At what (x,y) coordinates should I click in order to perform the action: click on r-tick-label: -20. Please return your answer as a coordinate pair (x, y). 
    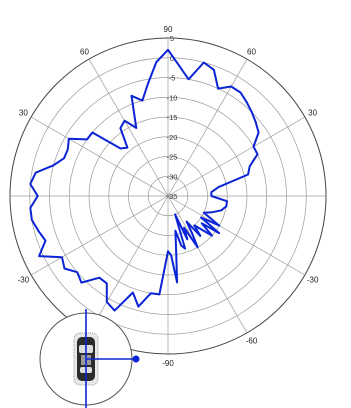
    Looking at the image, I should click on (172, 137).